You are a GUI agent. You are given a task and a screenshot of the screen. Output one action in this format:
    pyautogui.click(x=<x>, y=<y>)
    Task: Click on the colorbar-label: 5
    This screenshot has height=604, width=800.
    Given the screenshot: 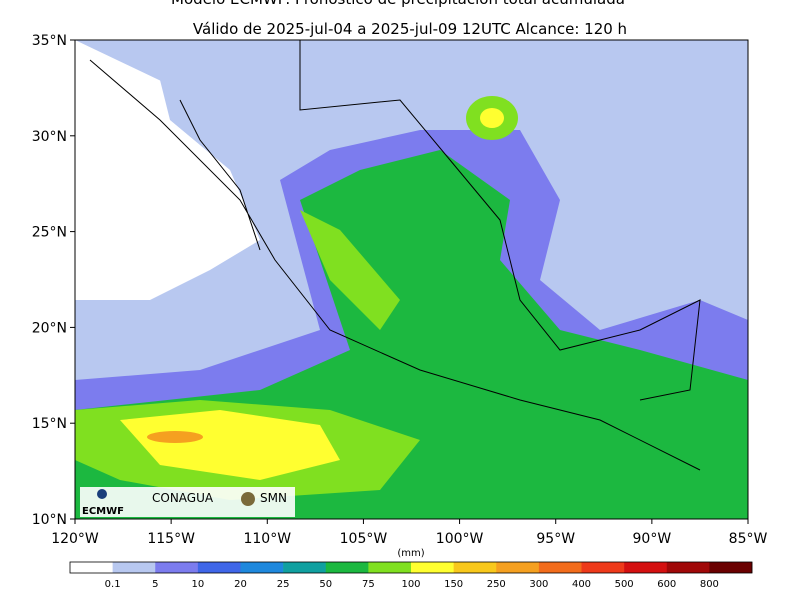 What is the action you would take?
    pyautogui.click(x=155, y=584)
    